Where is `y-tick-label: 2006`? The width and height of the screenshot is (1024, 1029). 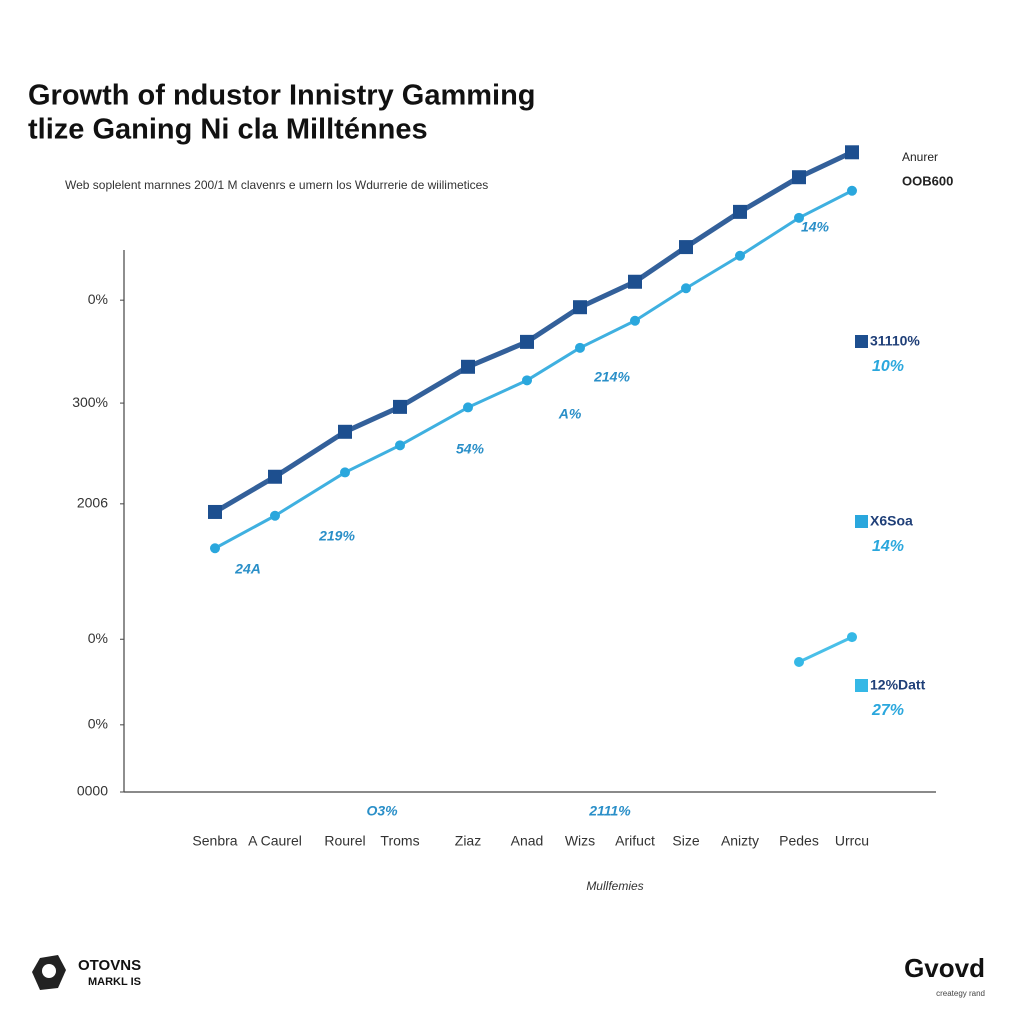
y-tick-label: 2006 is located at coordinates (92, 503).